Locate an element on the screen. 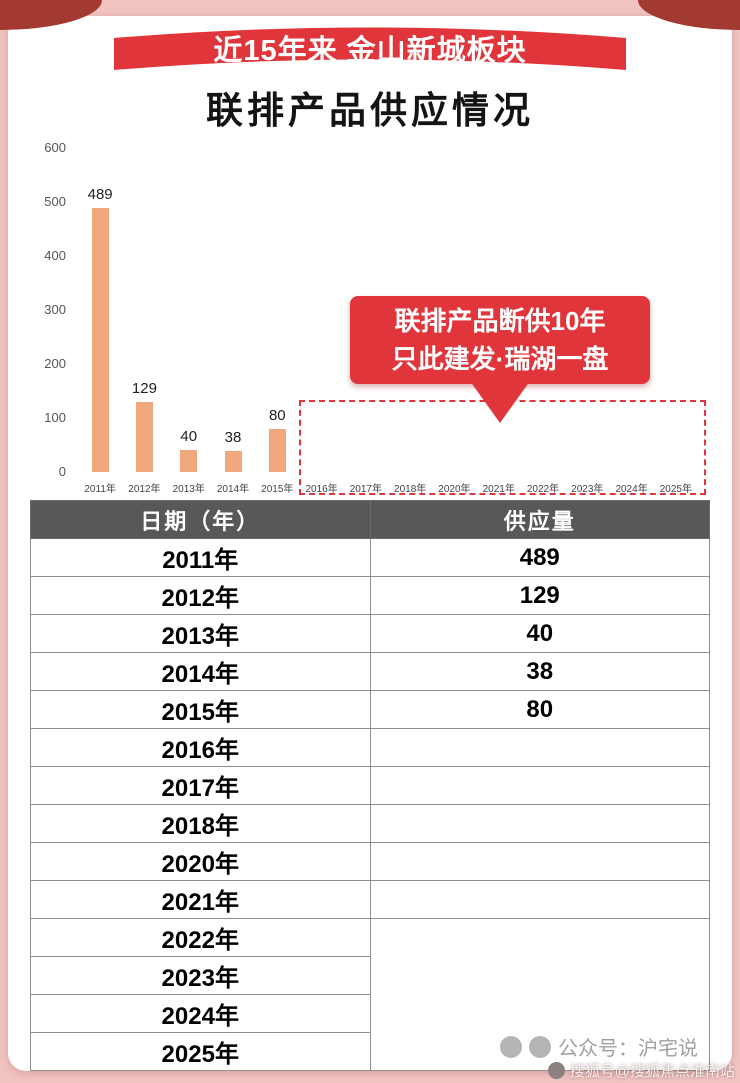  x-axis-category-label: 2013年 is located at coordinates (188, 489).